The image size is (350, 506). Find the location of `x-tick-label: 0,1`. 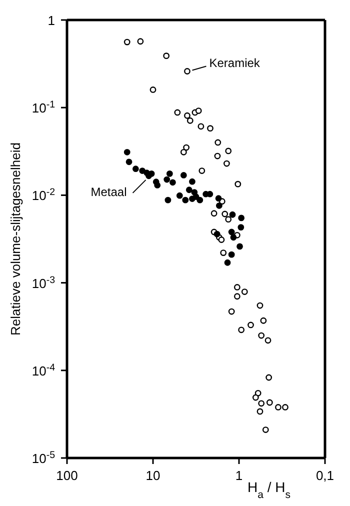

x-tick-label: 0,1 is located at coordinates (325, 475).